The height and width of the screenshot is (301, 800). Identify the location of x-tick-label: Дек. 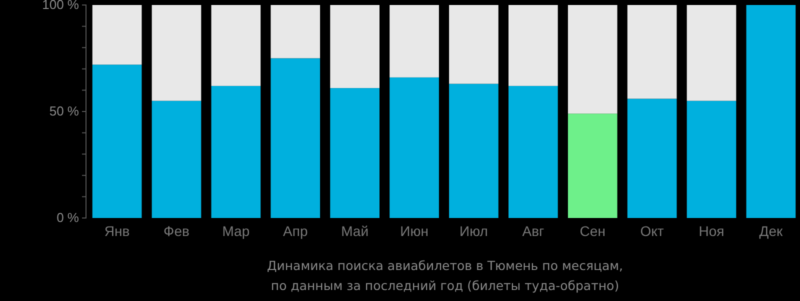
(771, 230).